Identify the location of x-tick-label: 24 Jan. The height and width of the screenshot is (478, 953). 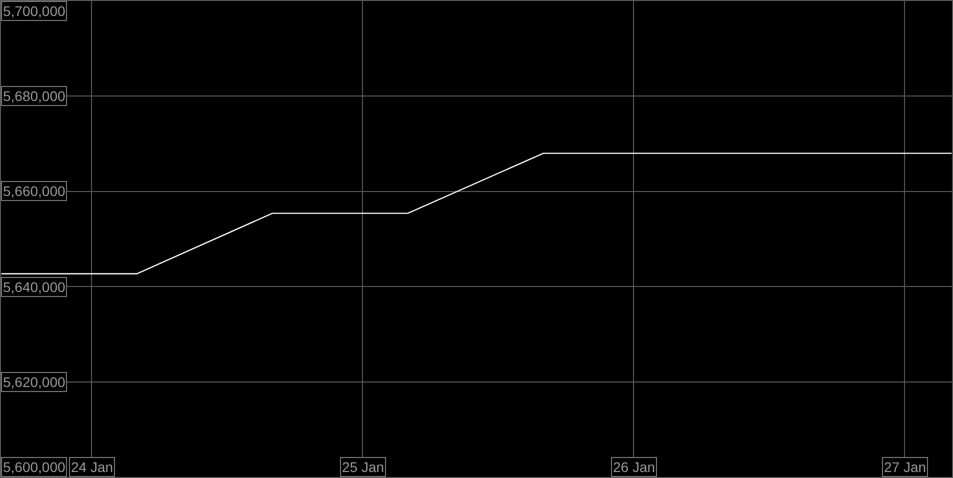
(92, 467).